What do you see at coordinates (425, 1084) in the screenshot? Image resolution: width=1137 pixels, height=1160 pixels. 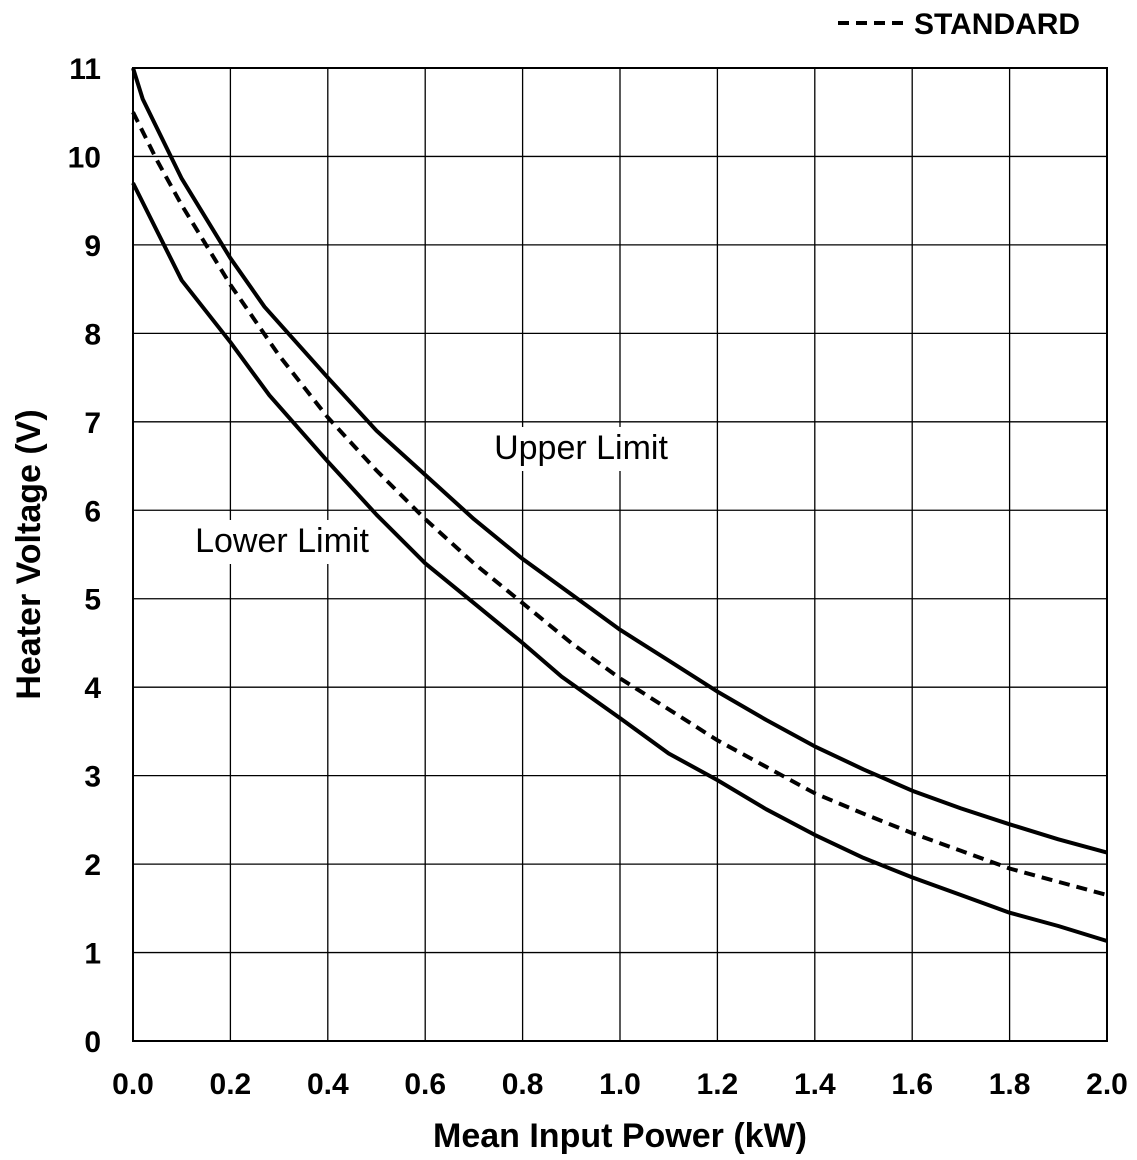 I see `x-tick-label: 0.6` at bounding box center [425, 1084].